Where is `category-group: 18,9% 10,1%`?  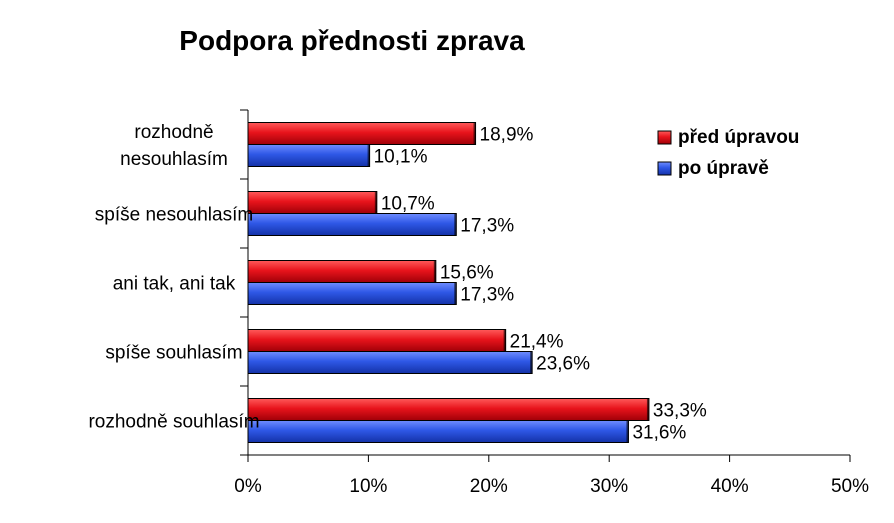
category-group: 18,9% 10,1% is located at coordinates (390, 145).